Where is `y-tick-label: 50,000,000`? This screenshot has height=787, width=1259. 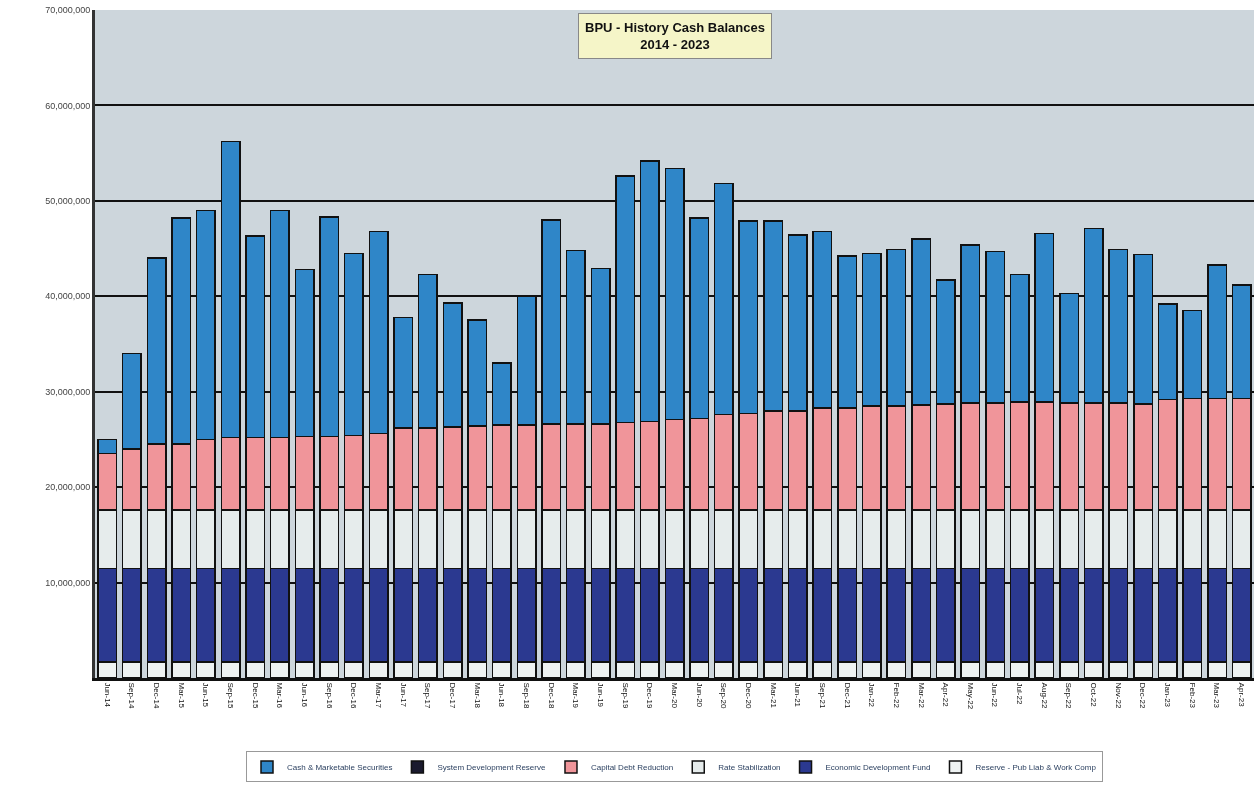
y-tick-label: 50,000,000 is located at coordinates (68, 201).